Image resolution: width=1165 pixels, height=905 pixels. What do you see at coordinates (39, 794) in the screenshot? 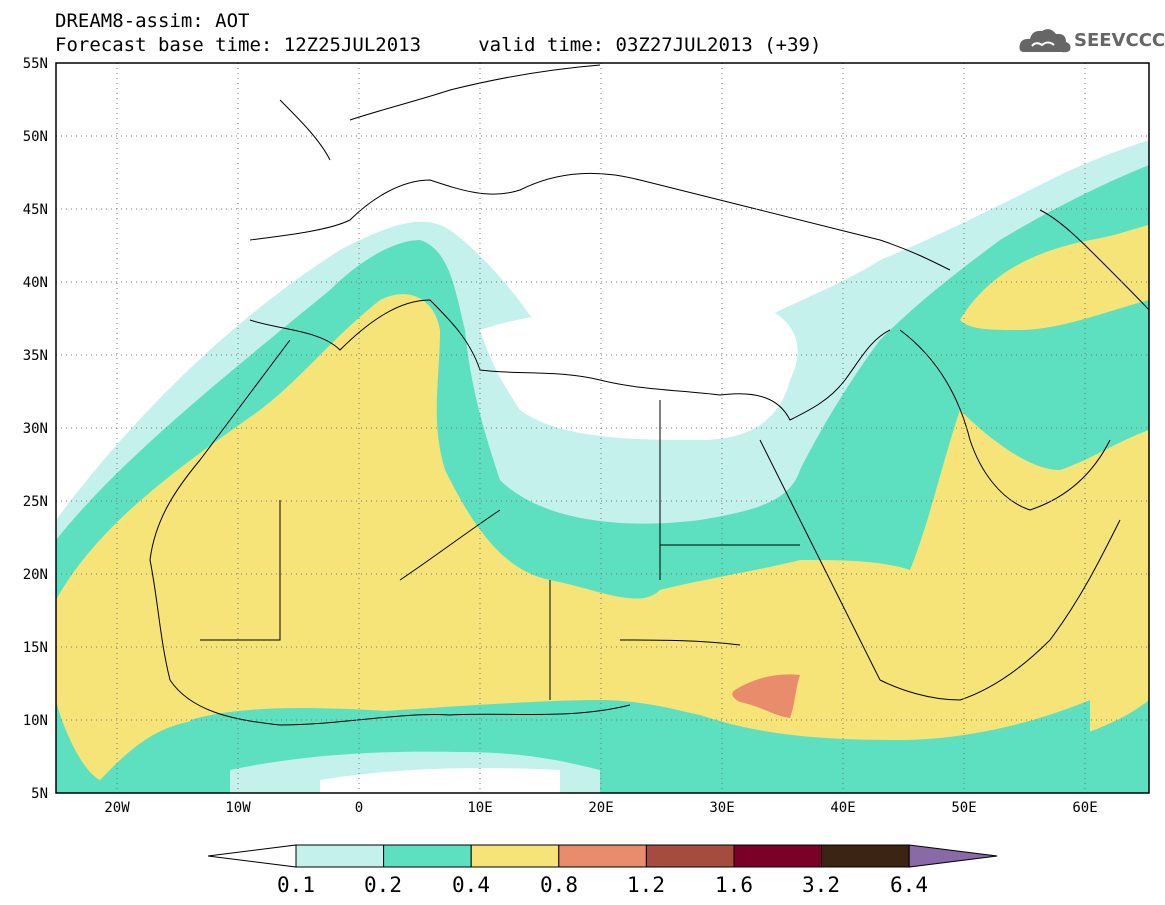
I see `lat-label: 5N` at bounding box center [39, 794].